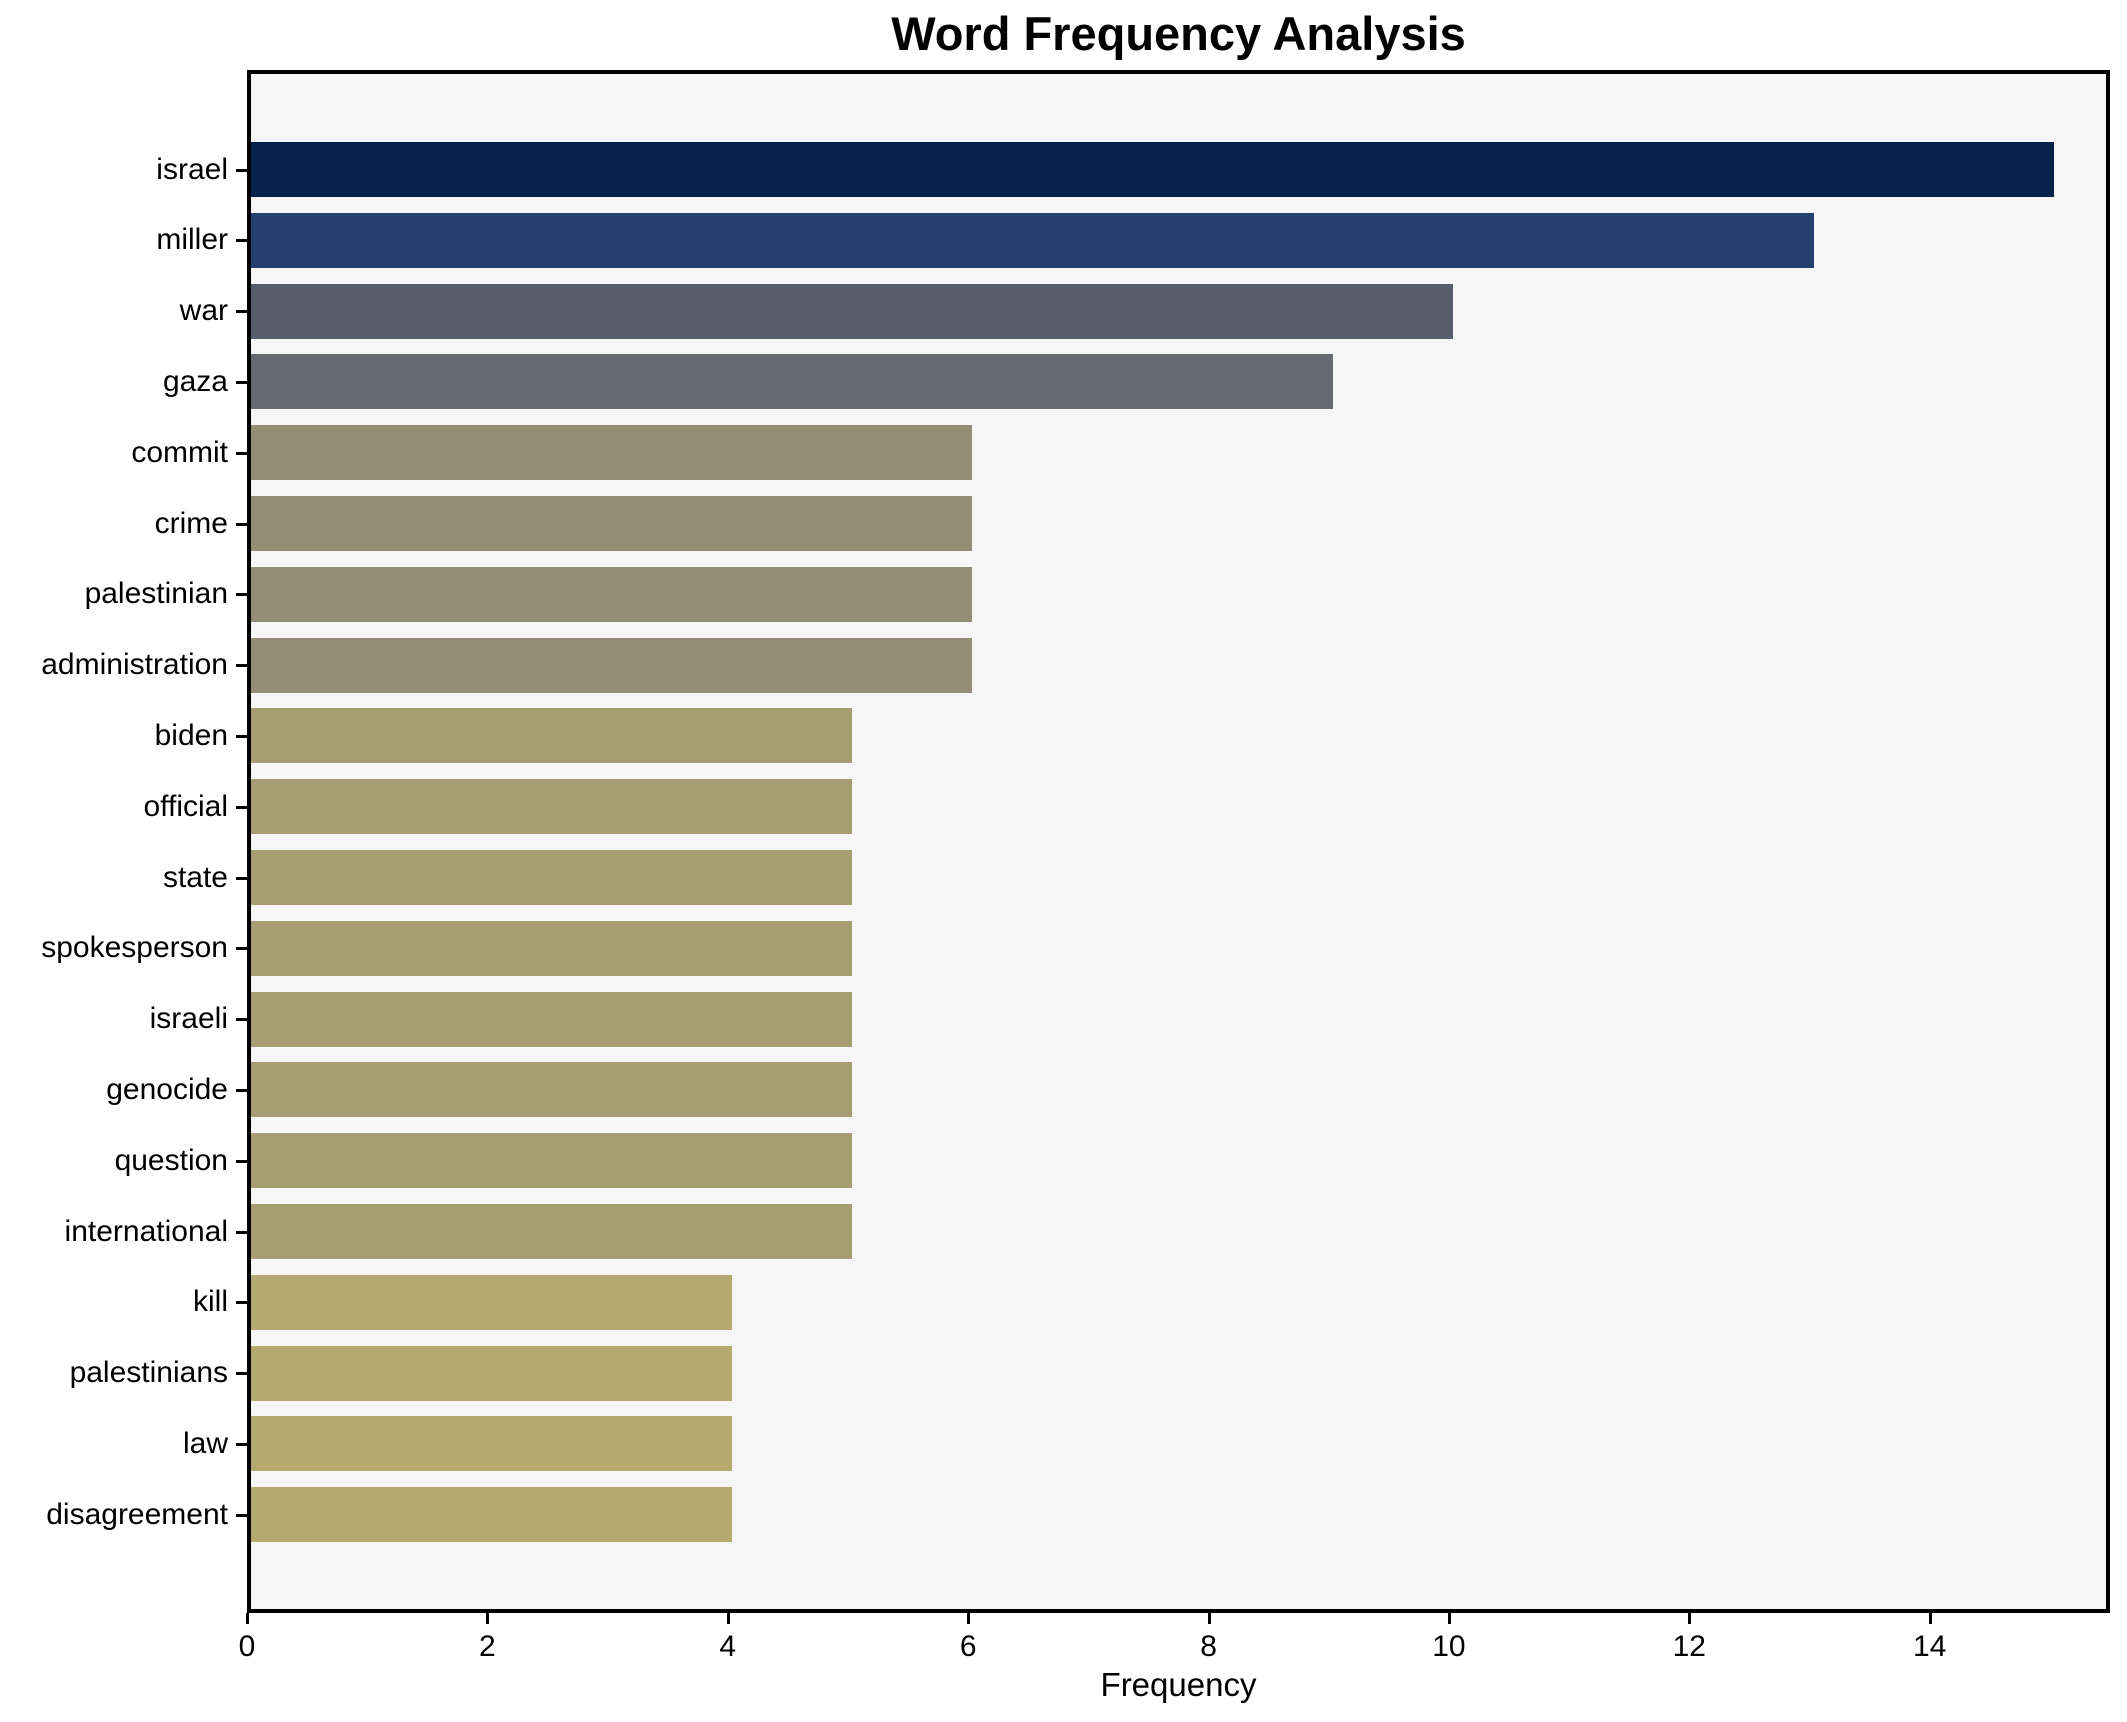 The width and height of the screenshot is (2127, 1722). I want to click on bar-israeli, so click(551, 1019).